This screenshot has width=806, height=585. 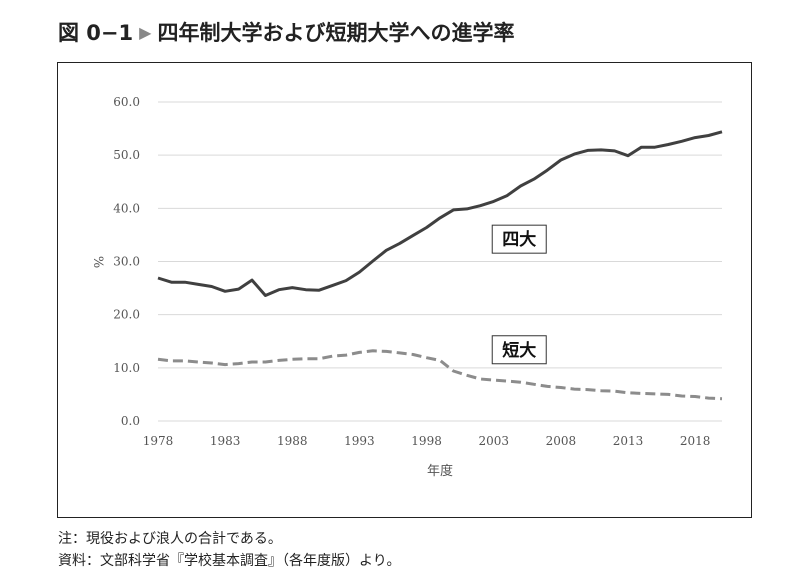 What do you see at coordinates (561, 441) in the screenshot?
I see `x-tick-label: 2008` at bounding box center [561, 441].